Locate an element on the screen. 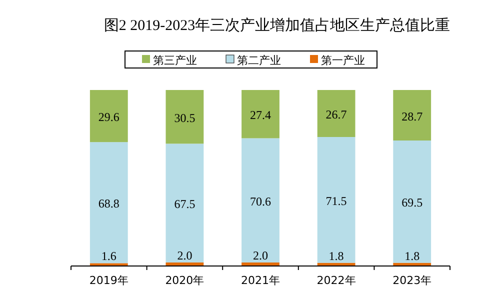  data-label: 70.6 is located at coordinates (260, 201).